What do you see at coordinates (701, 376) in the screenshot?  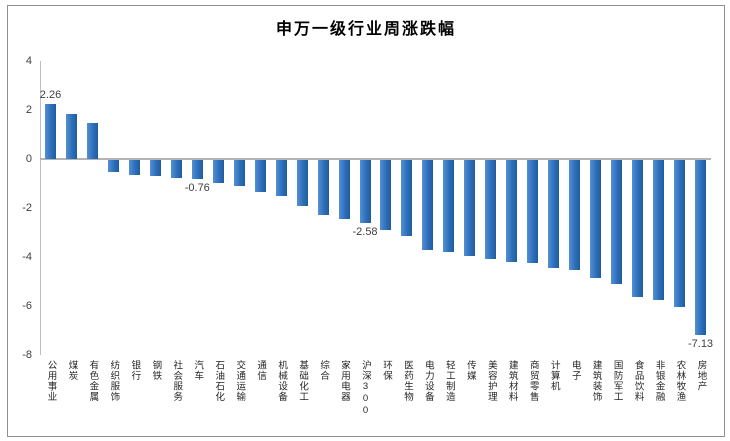 I see `category-label: 房地产` at bounding box center [701, 376].